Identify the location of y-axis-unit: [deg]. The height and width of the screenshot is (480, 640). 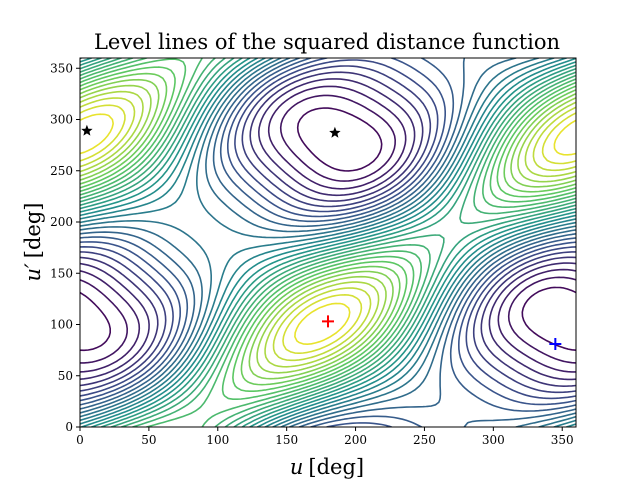
(33, 231).